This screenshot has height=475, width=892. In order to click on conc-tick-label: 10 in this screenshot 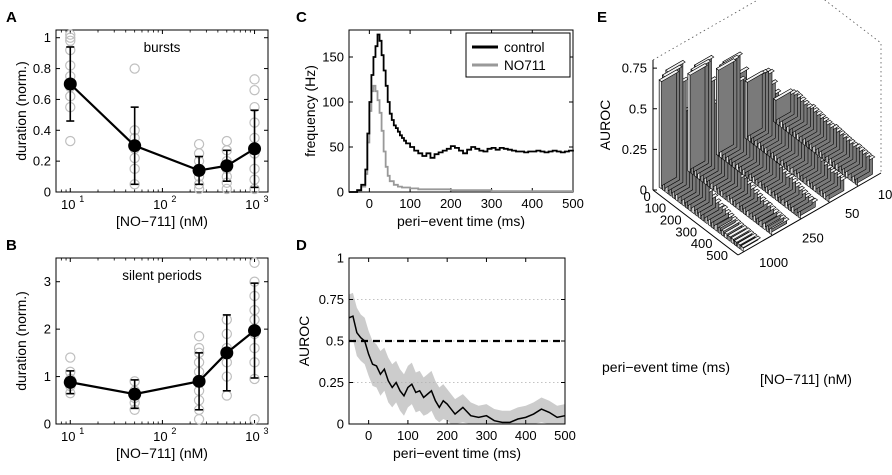, I will do `click(885, 194)`.